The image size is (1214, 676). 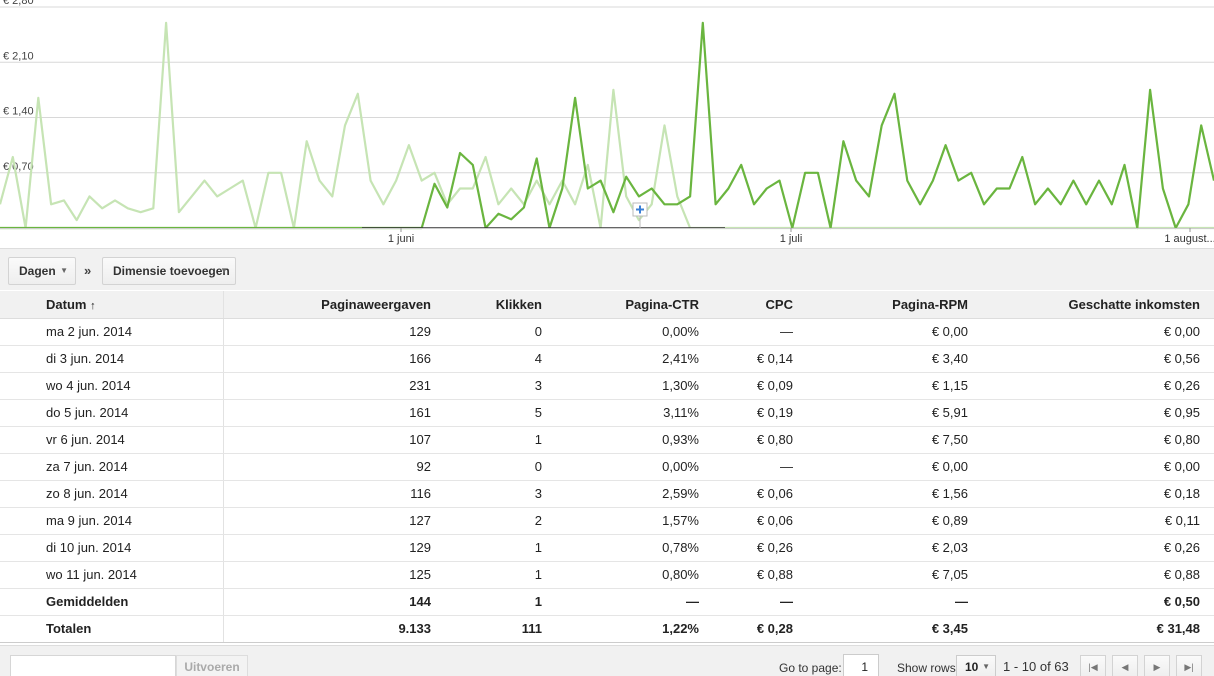 I want to click on cell-datum: ma 2 jun. 2014, so click(x=112, y=332).